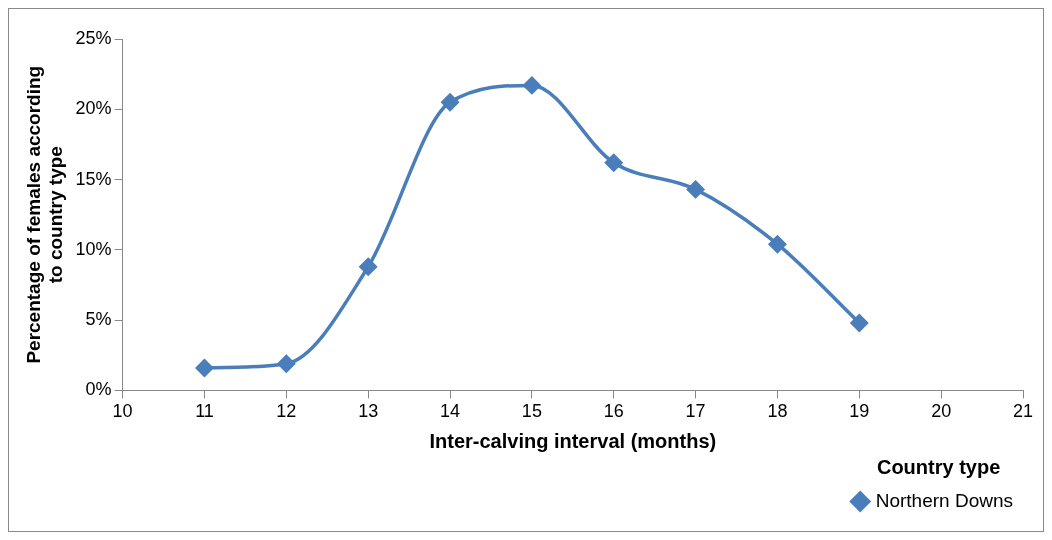 This screenshot has width=1052, height=540. I want to click on x-tick-label: 18, so click(777, 411).